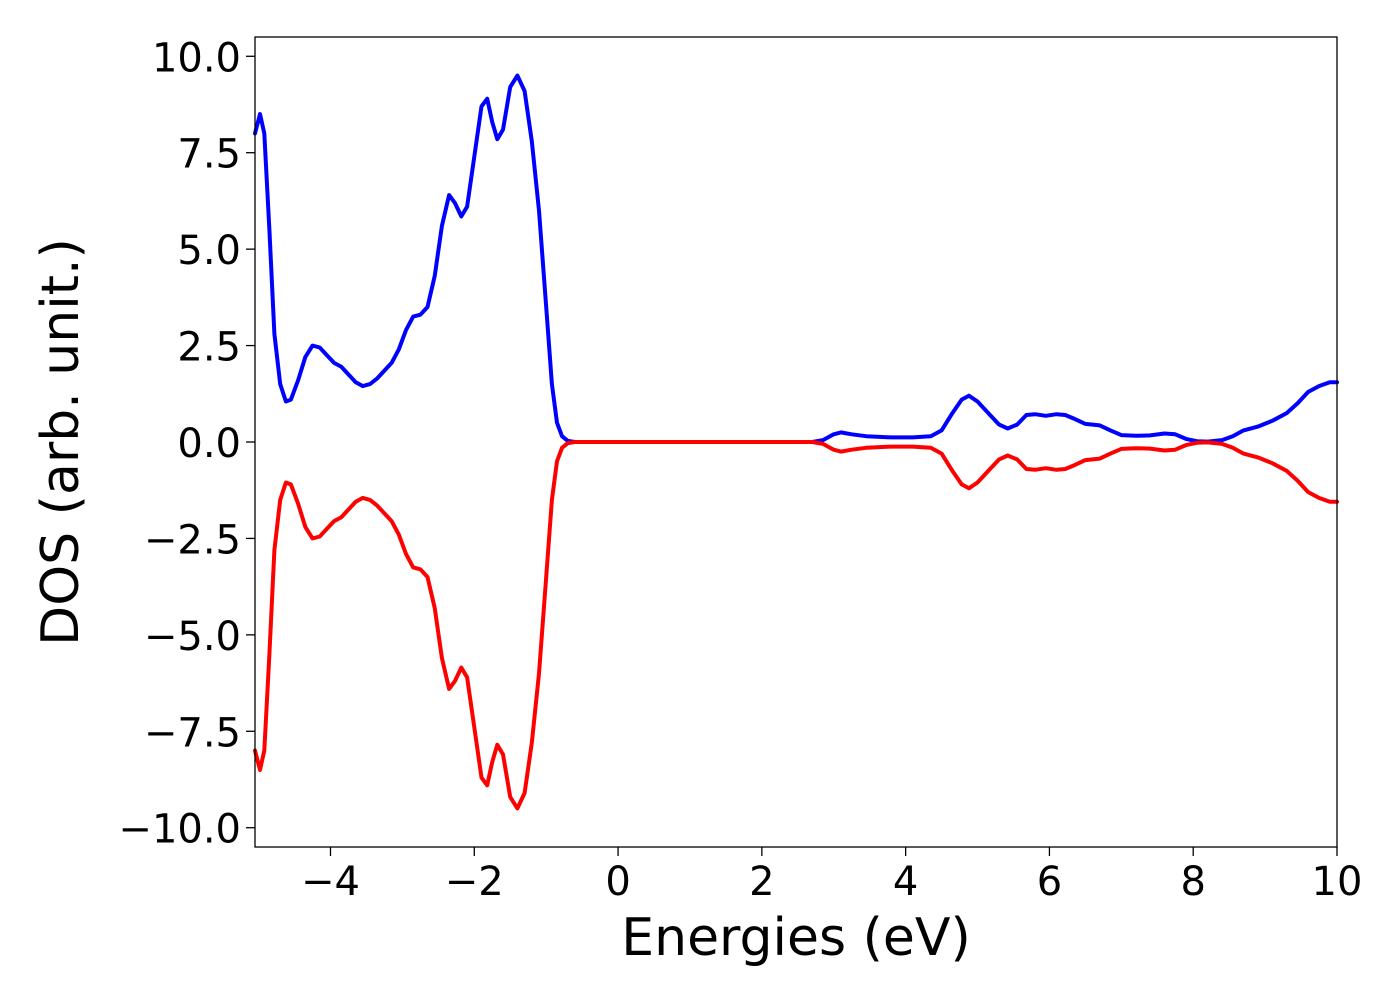  I want to click on x-axis-ticks: −4 −2 0 2 4 6 8 10, so click(831, 876).